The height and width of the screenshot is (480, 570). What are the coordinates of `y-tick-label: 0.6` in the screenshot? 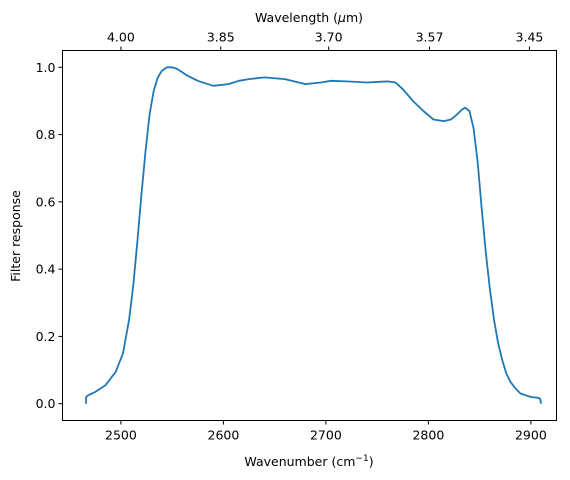 It's located at (46, 201).